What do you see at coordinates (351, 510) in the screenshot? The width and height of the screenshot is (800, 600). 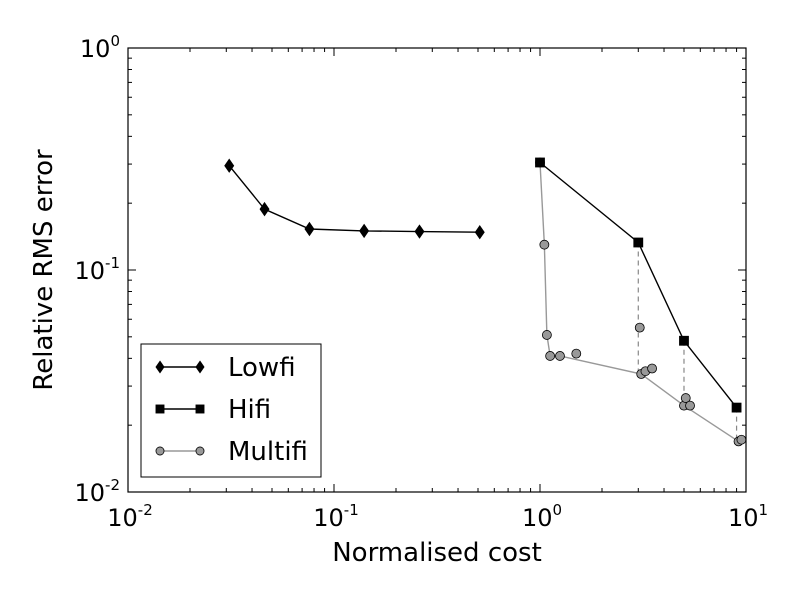 I see `x-tick-label-exponent: -1` at bounding box center [351, 510].